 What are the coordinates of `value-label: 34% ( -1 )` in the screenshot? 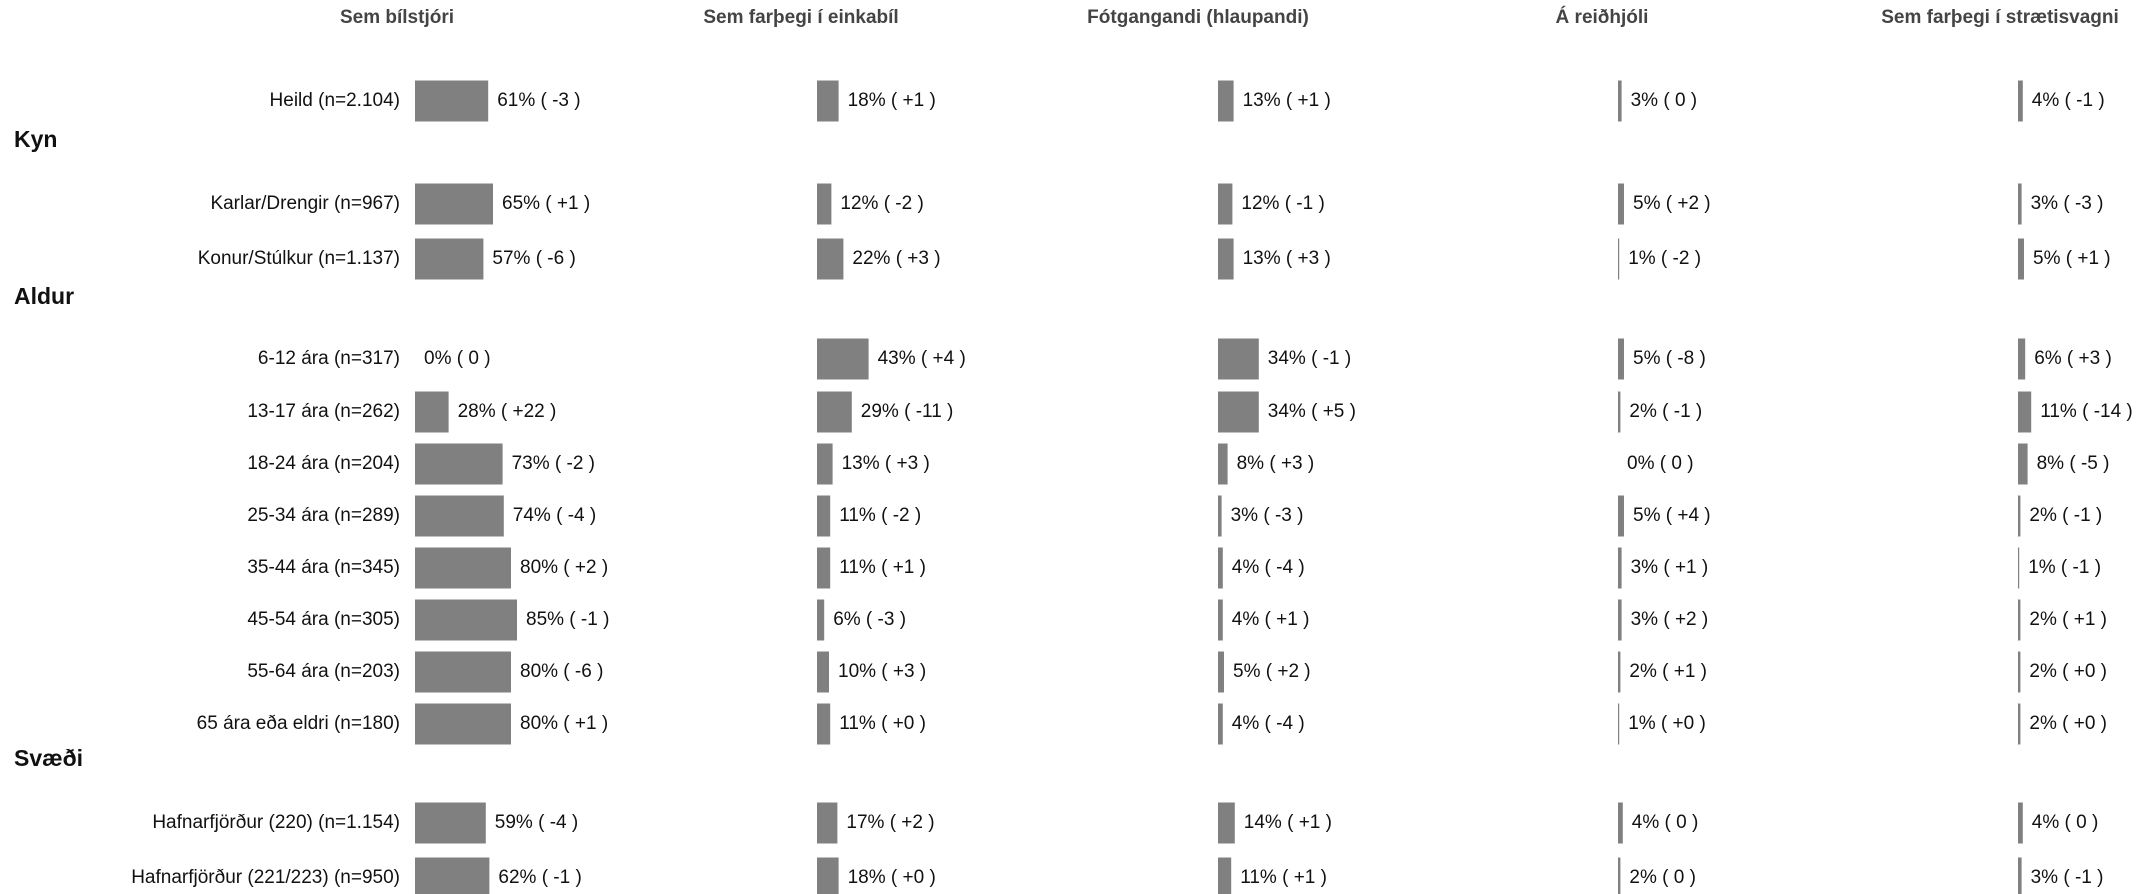 It's located at (1309, 358).